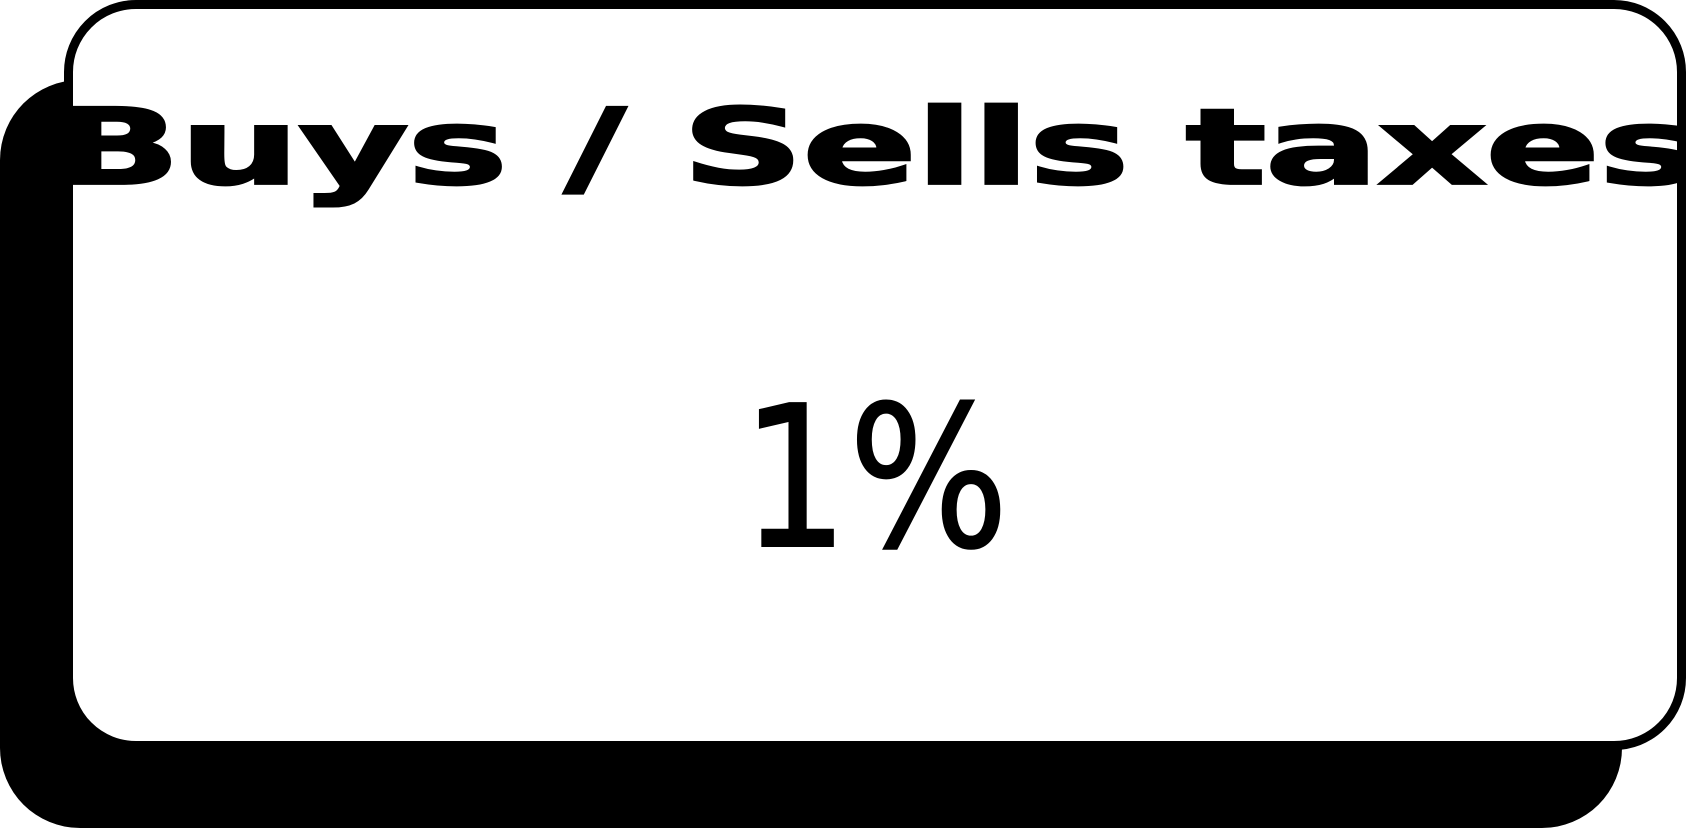  I want to click on card-title: Buys / Sells taxes, so click(868, 148).